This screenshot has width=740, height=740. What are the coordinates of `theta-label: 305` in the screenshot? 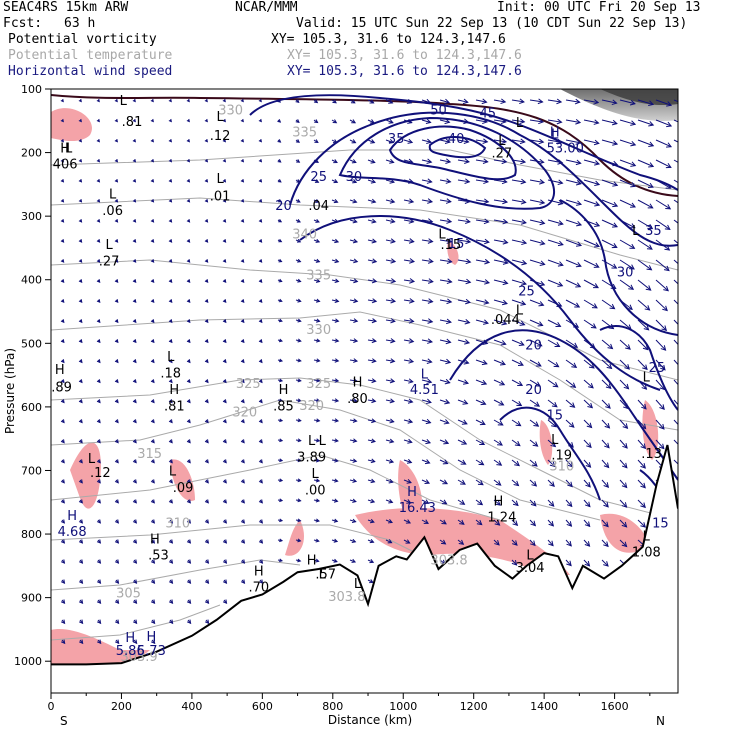 It's located at (128, 594).